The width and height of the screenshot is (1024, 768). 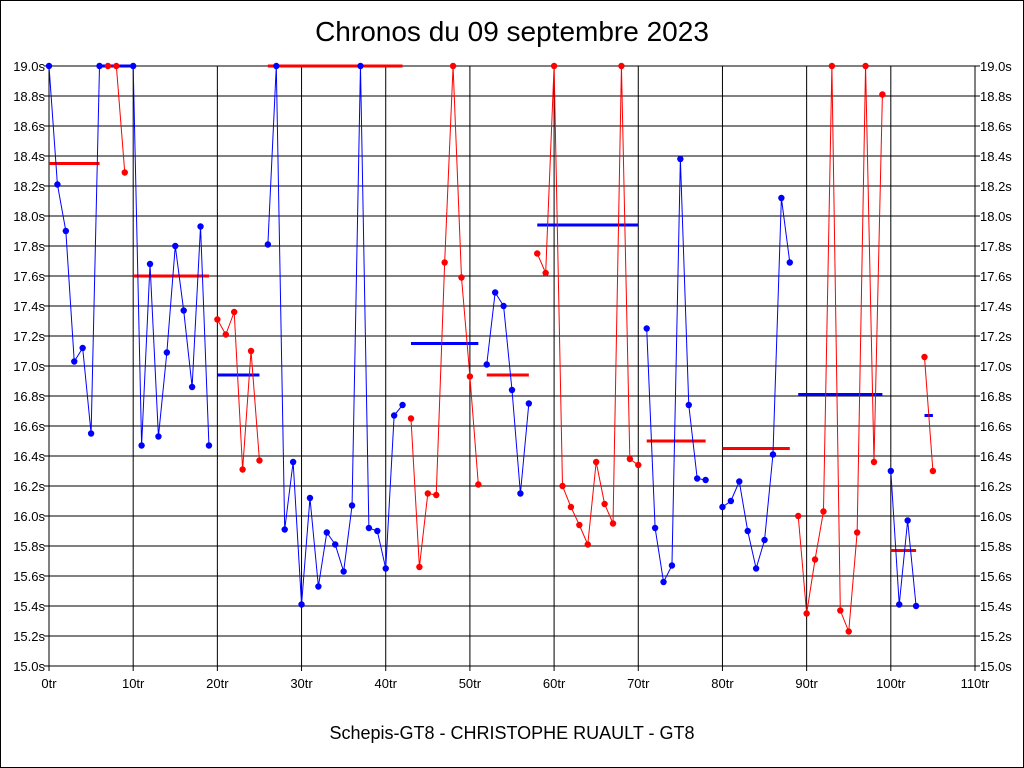 I want to click on y-tick-label-left: 18.0s, so click(x=29, y=216).